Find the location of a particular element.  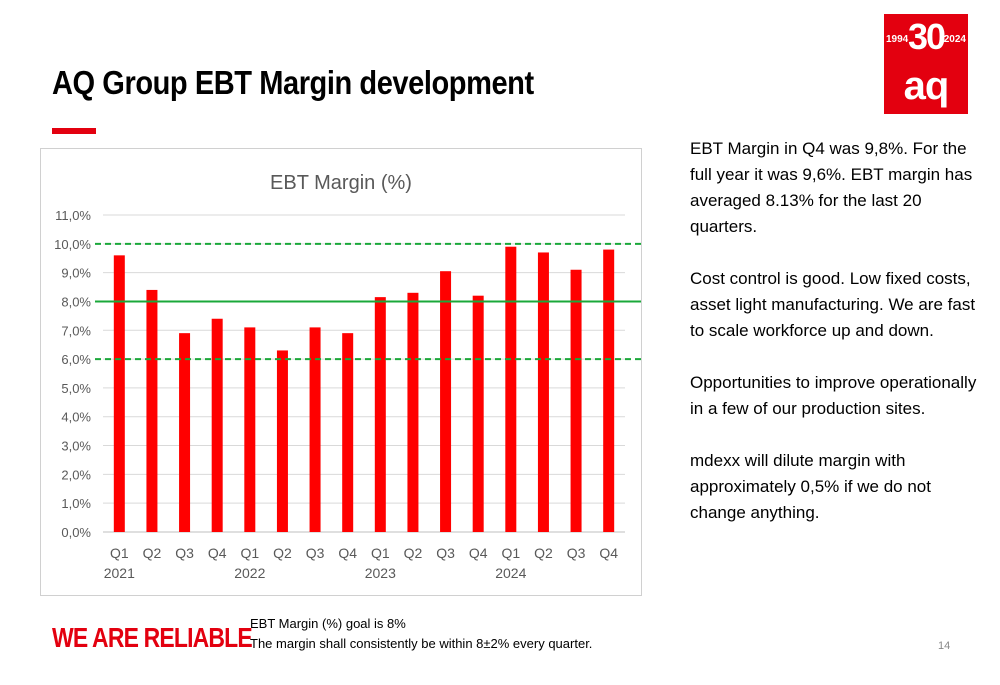

y-tick-label: 1,0% is located at coordinates (76, 503).